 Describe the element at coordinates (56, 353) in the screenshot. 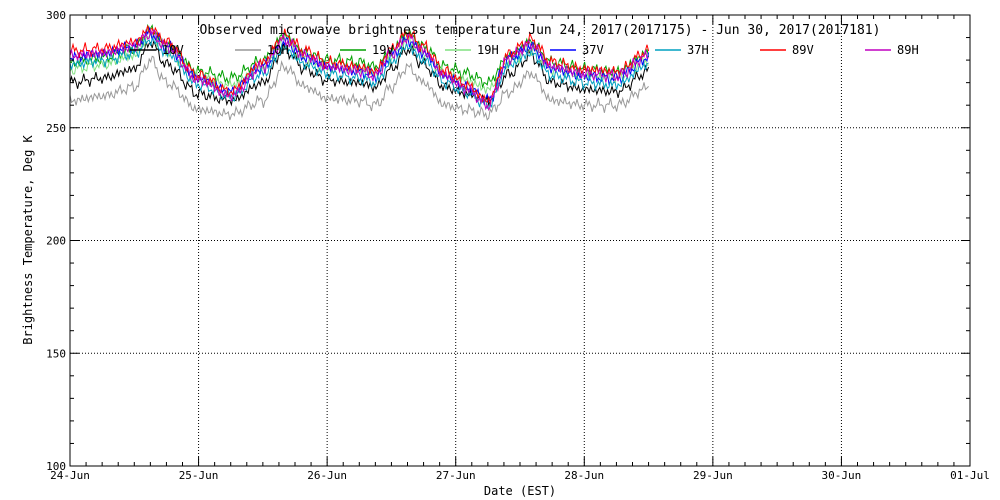

I see `y-tick-label: 150` at that location.